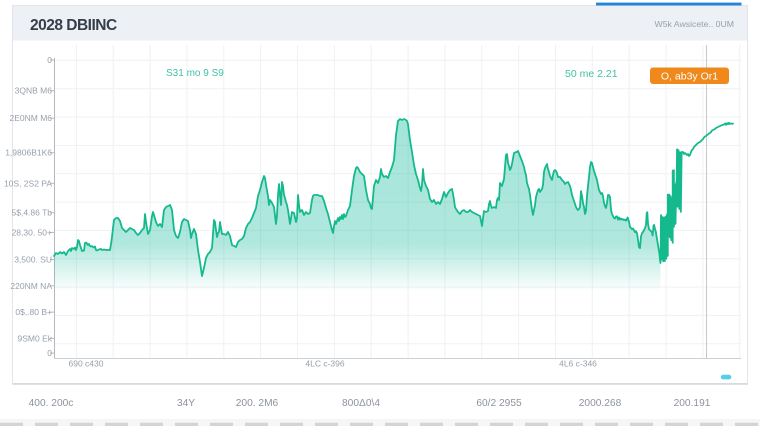  I want to click on svg-text: 4L6 c-346, so click(578, 364).